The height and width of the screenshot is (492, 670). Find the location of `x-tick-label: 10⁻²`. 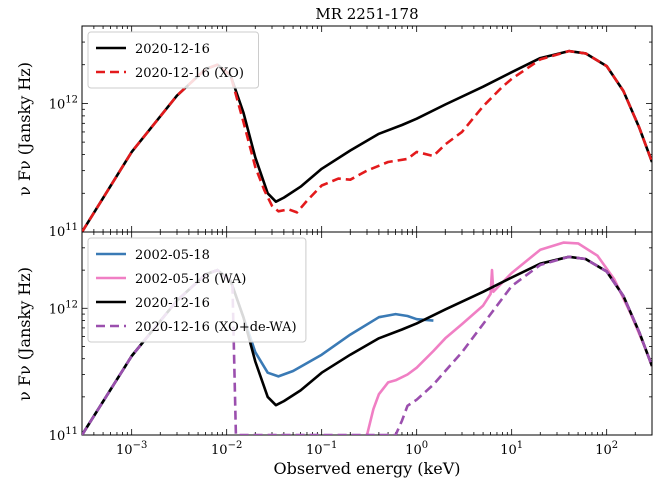

x-tick-label: 10⁻² is located at coordinates (226, 449).